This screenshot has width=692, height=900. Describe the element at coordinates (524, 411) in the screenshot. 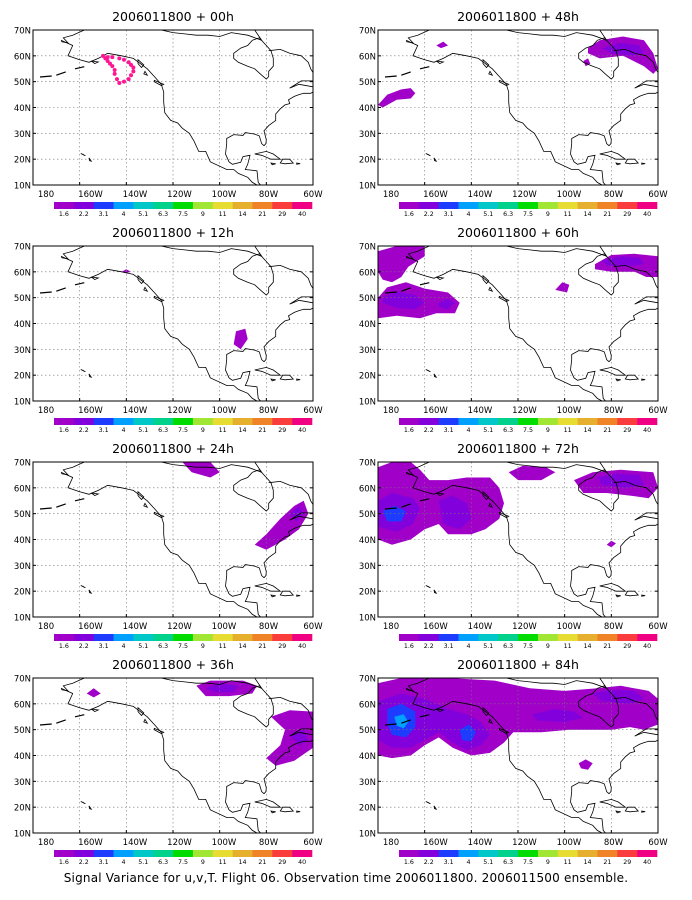

I see `lon-tick-label: 120W` at that location.